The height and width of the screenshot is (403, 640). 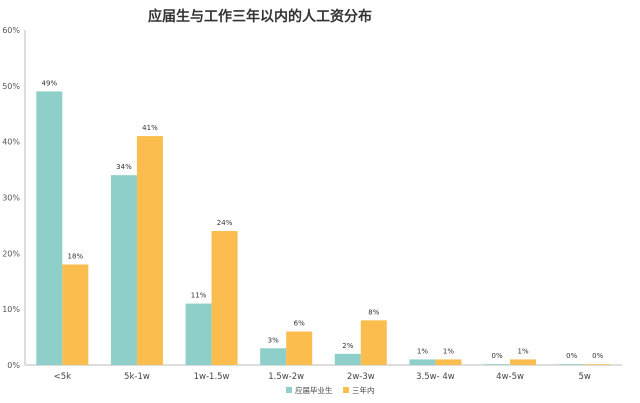 What do you see at coordinates (299, 324) in the screenshot?
I see `data-label: 6%` at bounding box center [299, 324].